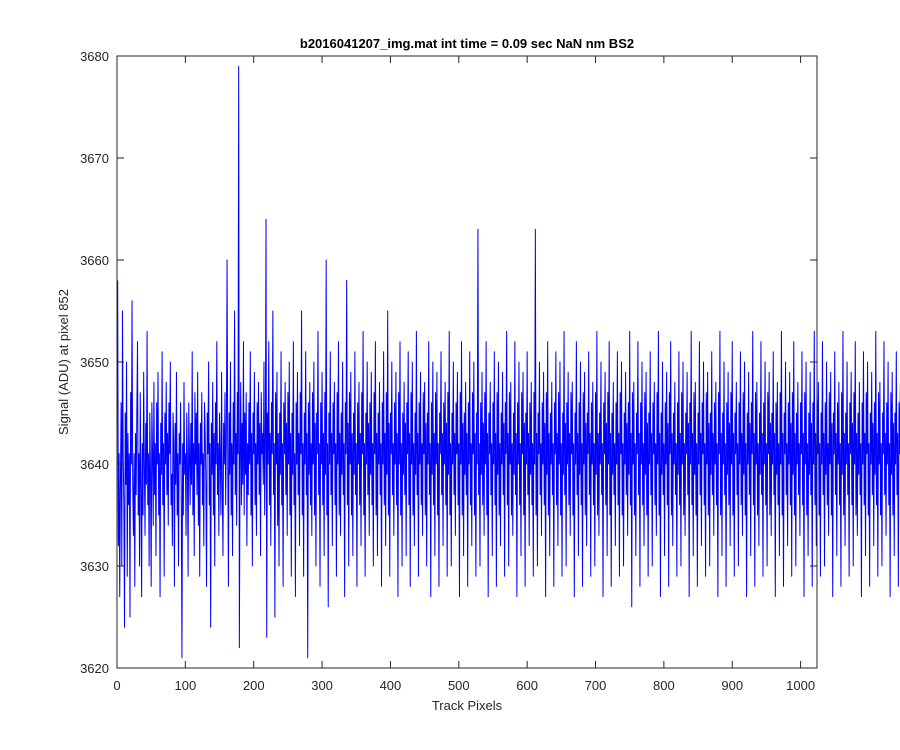 This screenshot has width=900, height=750. I want to click on x-tick-label: 100, so click(186, 685).